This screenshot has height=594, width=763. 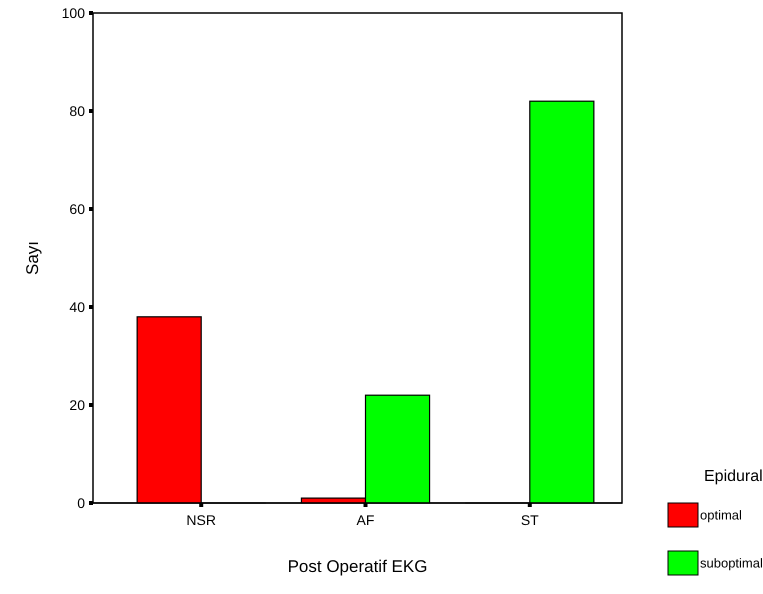 What do you see at coordinates (77, 208) in the screenshot?
I see `y-tick-label: 60` at bounding box center [77, 208].